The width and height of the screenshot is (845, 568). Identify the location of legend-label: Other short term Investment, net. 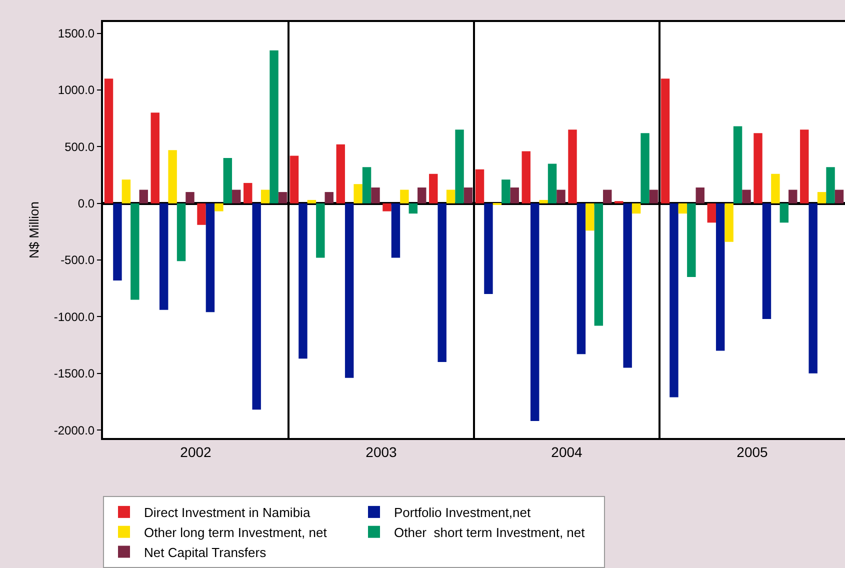
(490, 532).